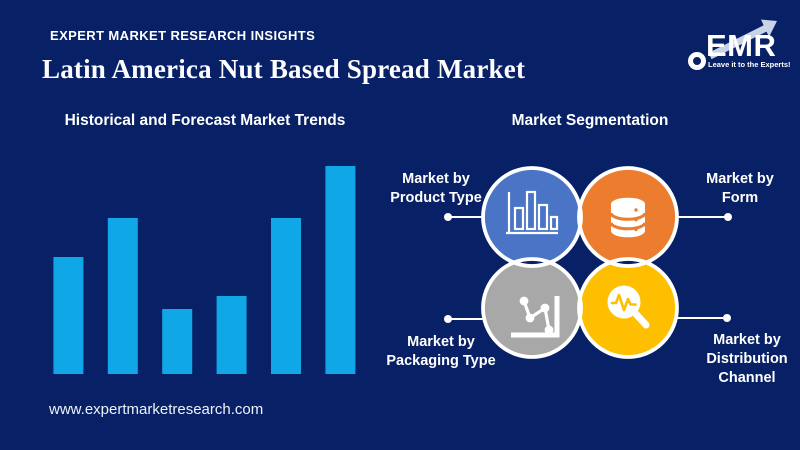  What do you see at coordinates (467, 319) in the screenshot?
I see `connector-line-packaging-type` at bounding box center [467, 319].